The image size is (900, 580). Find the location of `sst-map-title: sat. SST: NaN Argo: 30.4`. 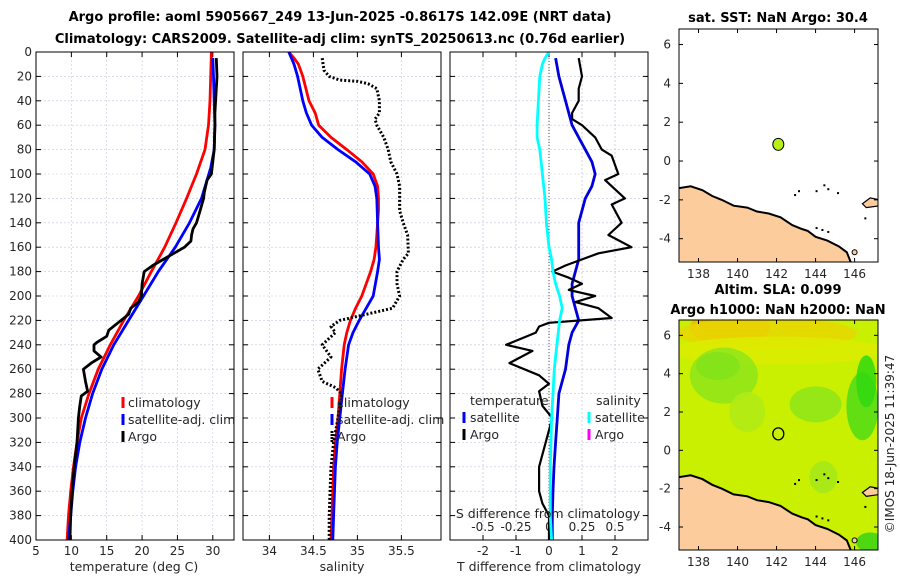

sst-map-title: sat. SST: NaN Argo: 30.4 is located at coordinates (778, 18).